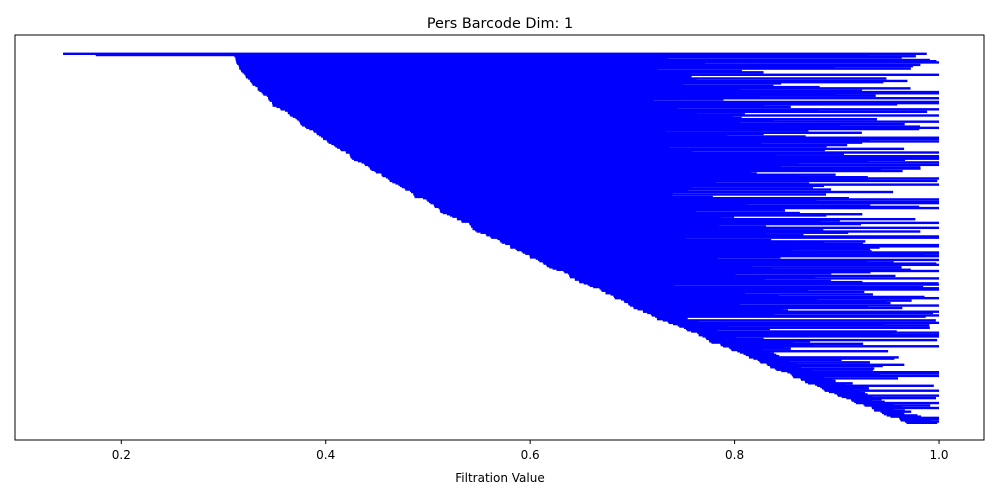 This screenshot has width=1000, height=500. Describe the element at coordinates (499, 478) in the screenshot. I see `x-axis-title: Filtration Value` at that location.